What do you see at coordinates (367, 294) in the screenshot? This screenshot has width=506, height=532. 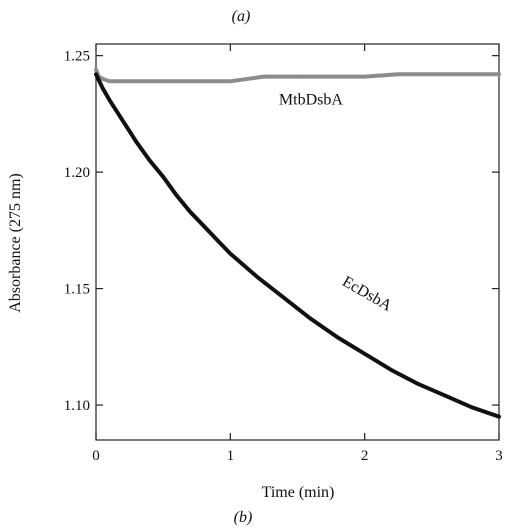 I see `series-annotation: EcDsbA` at bounding box center [367, 294].